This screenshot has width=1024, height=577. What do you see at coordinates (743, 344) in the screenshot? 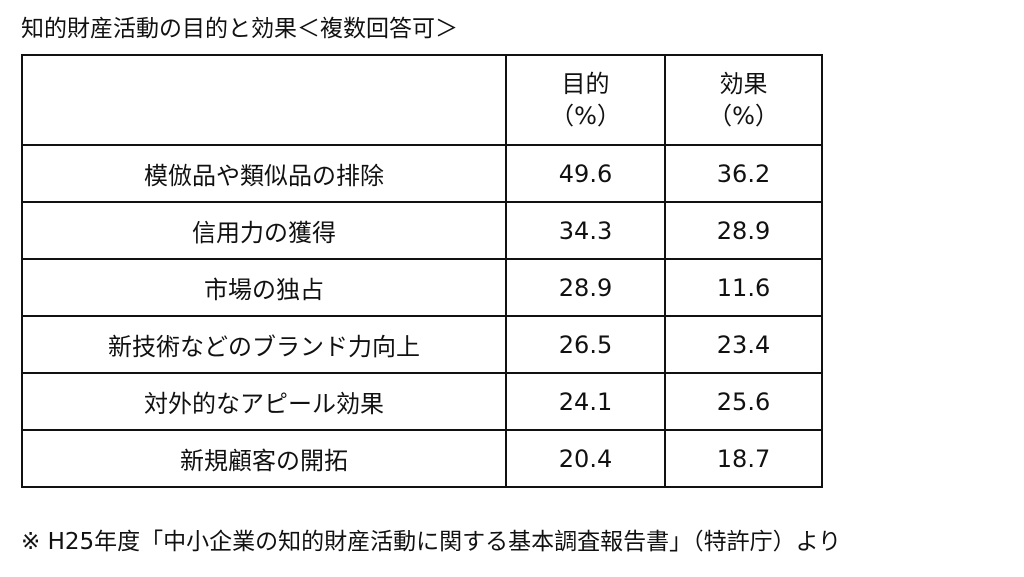
I see `effect-value: 23.4` at bounding box center [743, 344].